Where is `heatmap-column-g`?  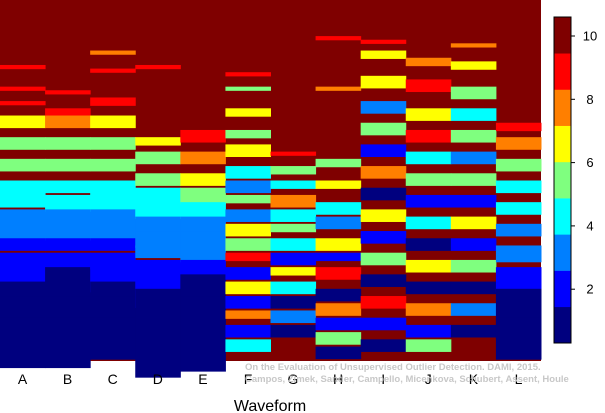 heatmap-column-g is located at coordinates (293, 244).